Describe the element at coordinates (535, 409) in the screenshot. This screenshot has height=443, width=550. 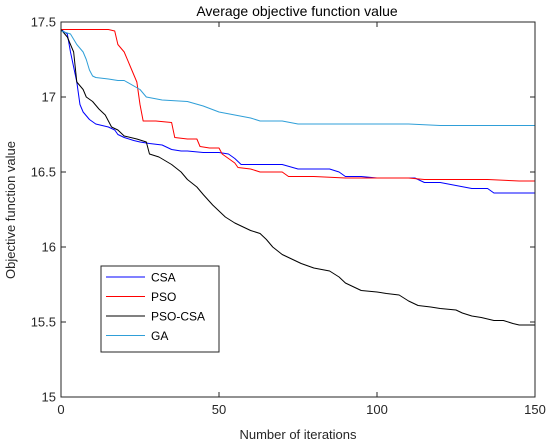
I see `x-tick-label: 150` at that location.